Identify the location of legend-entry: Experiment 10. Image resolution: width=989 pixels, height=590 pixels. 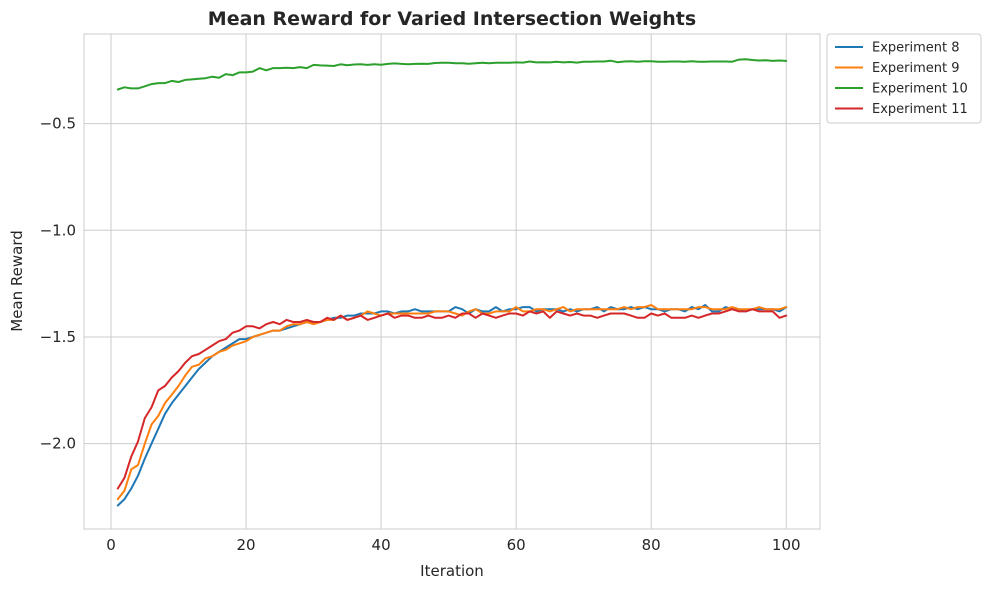
(920, 89).